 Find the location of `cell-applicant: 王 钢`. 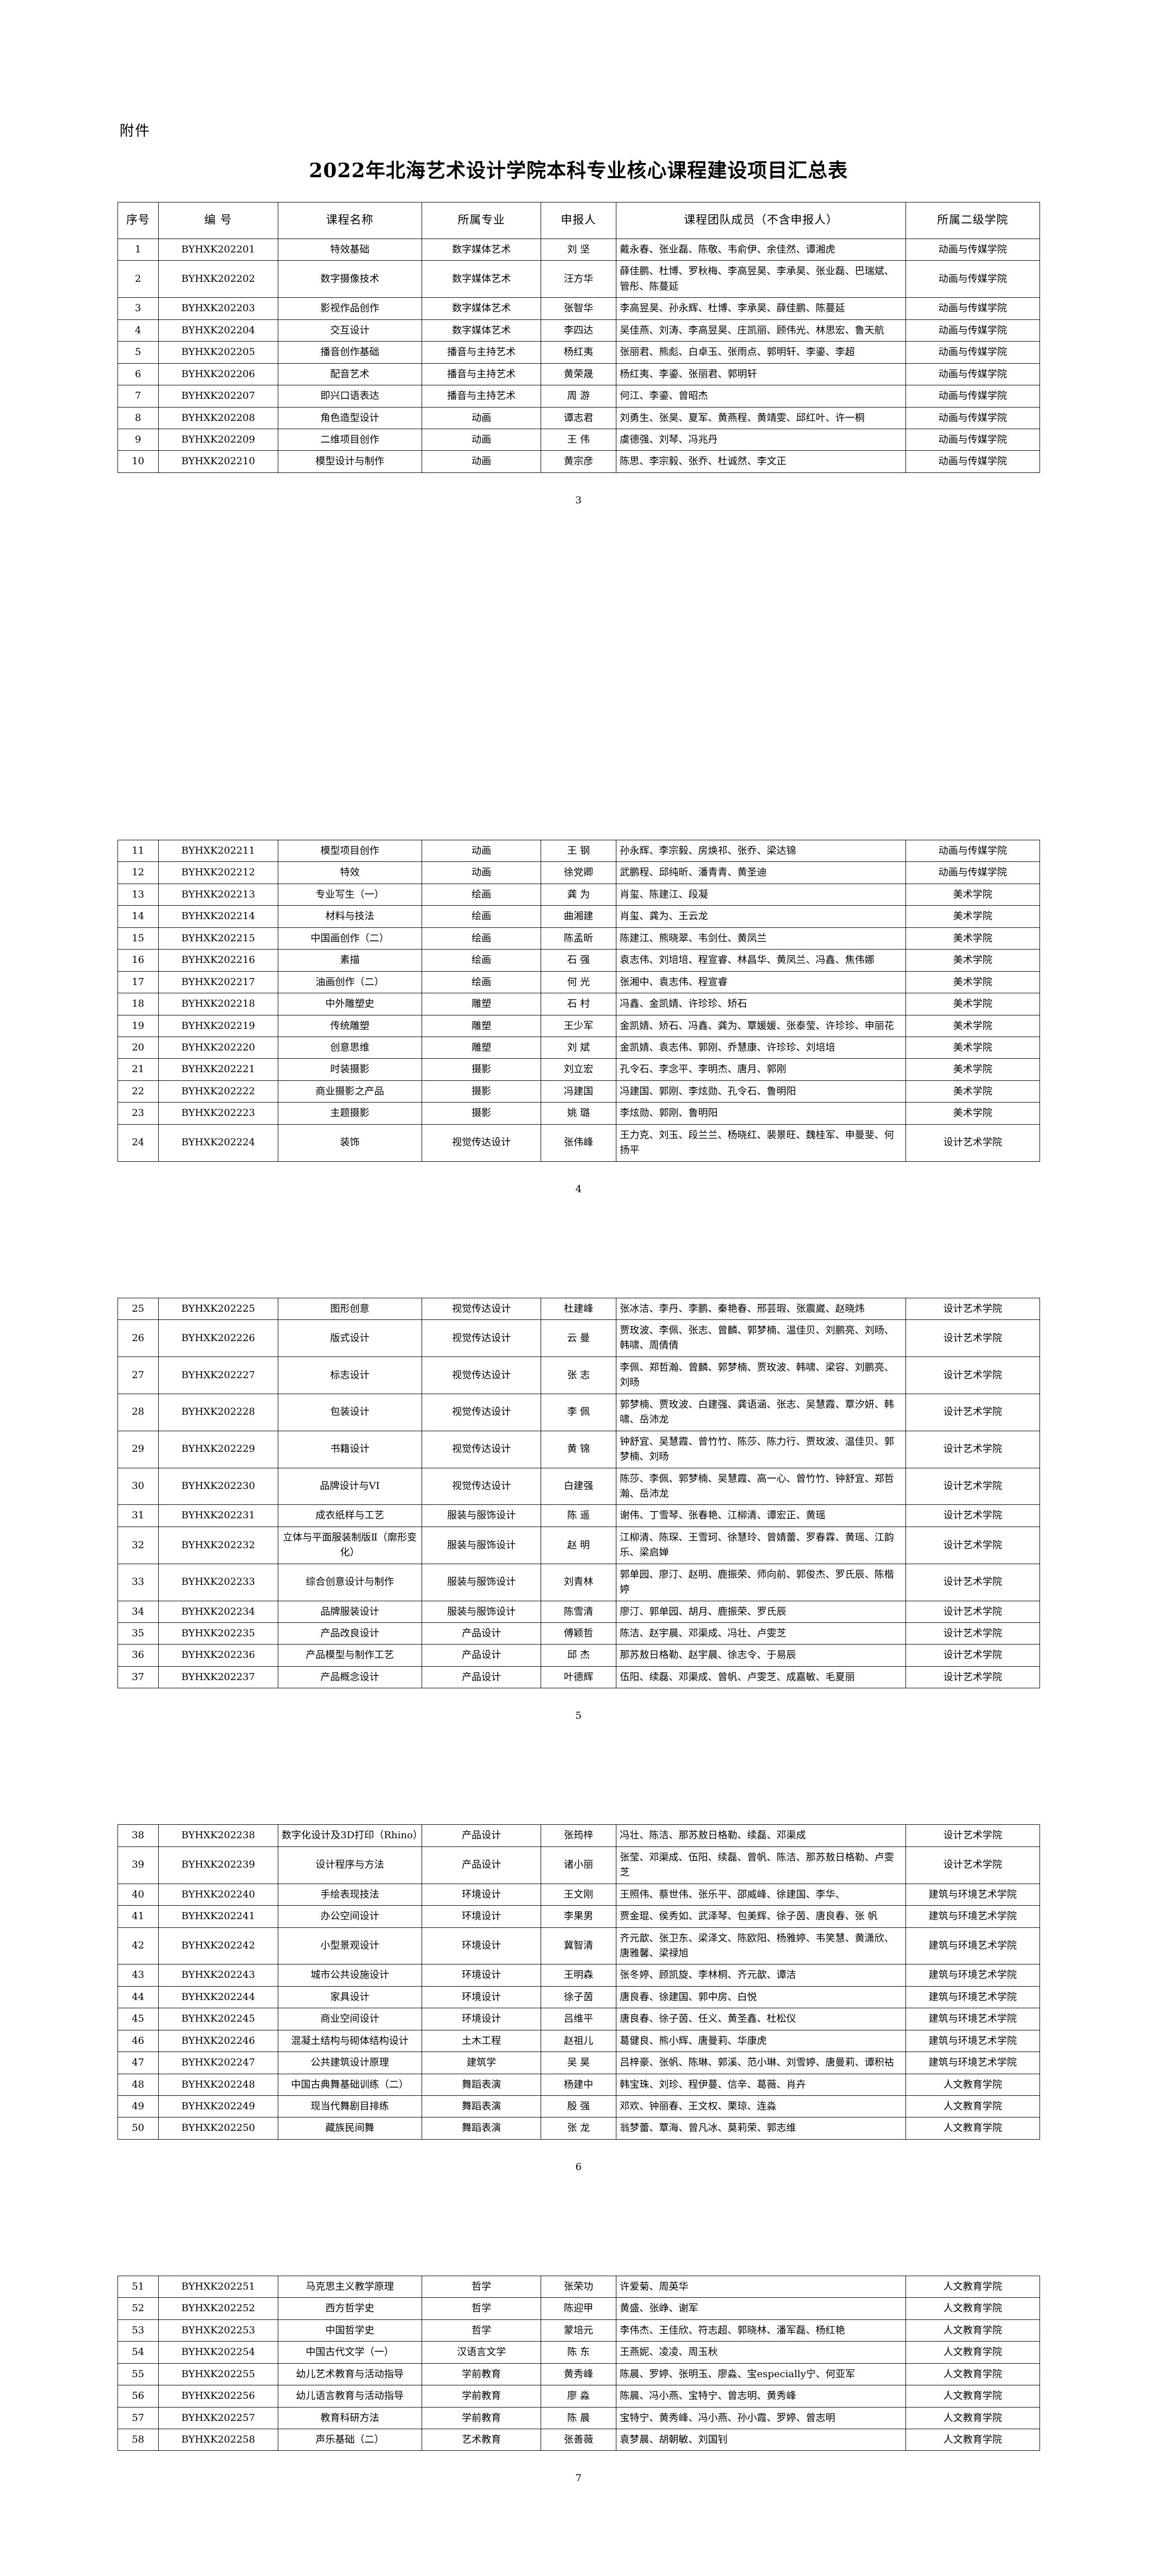

cell-applicant: 王 钢 is located at coordinates (578, 851).